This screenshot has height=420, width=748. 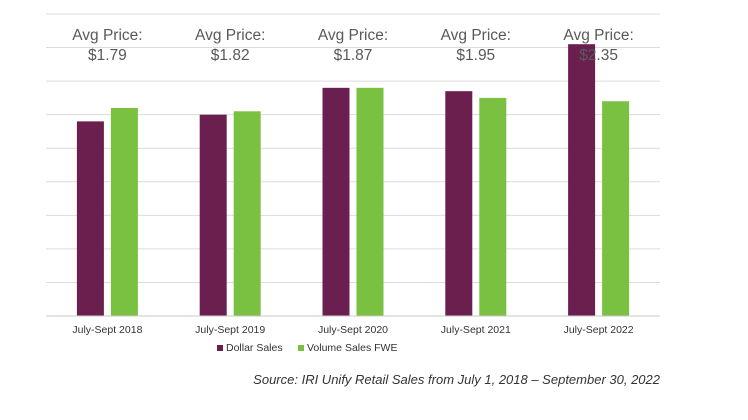 I want to click on x-tick-label: July-Sept 2018, so click(x=107, y=330).